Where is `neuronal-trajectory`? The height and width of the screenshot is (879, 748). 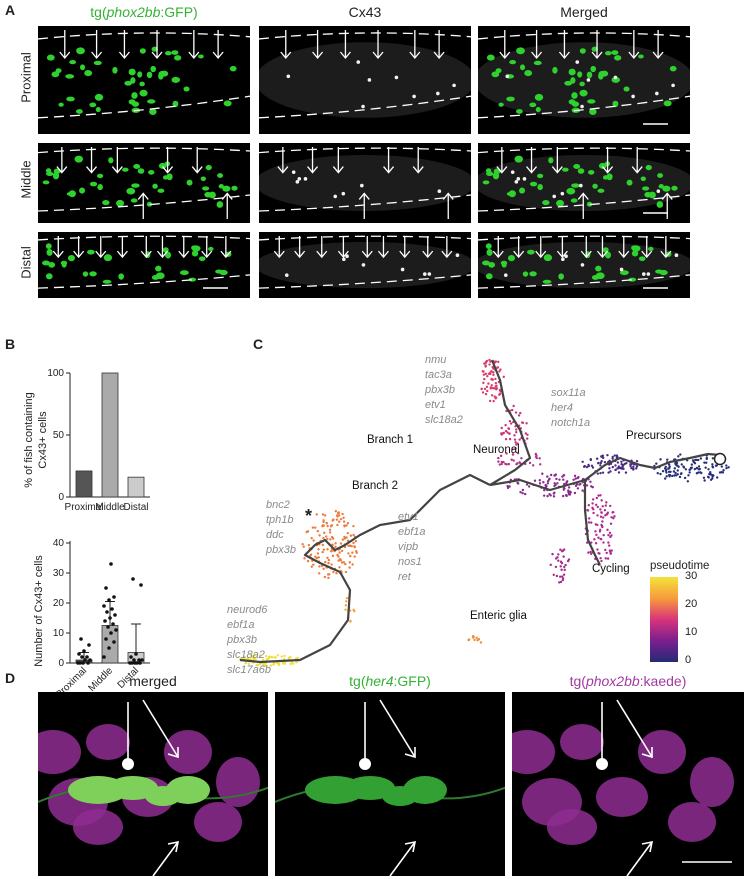 neuronal-trajectory is located at coordinates (605, 472).